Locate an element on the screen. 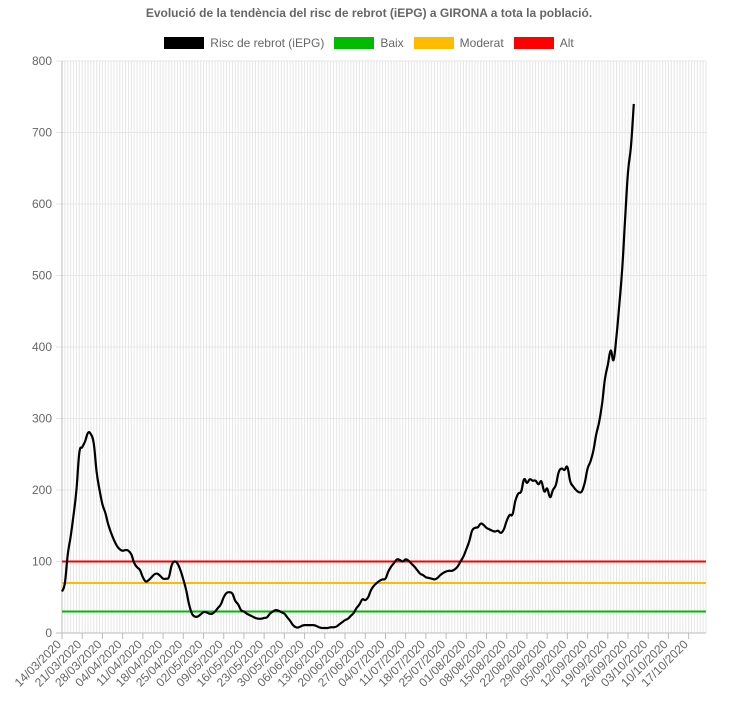  legend: Risc de rebrot (iEPG) Baix Moderat Alt is located at coordinates (369, 43).